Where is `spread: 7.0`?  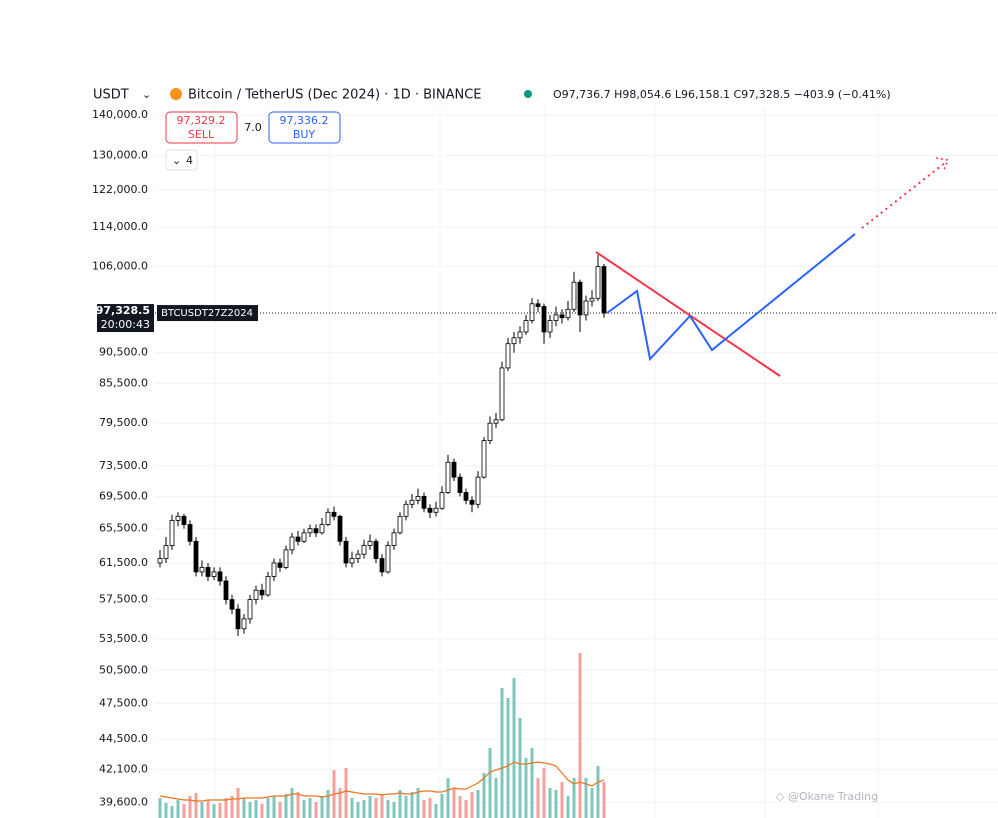 spread: 7.0 is located at coordinates (253, 127).